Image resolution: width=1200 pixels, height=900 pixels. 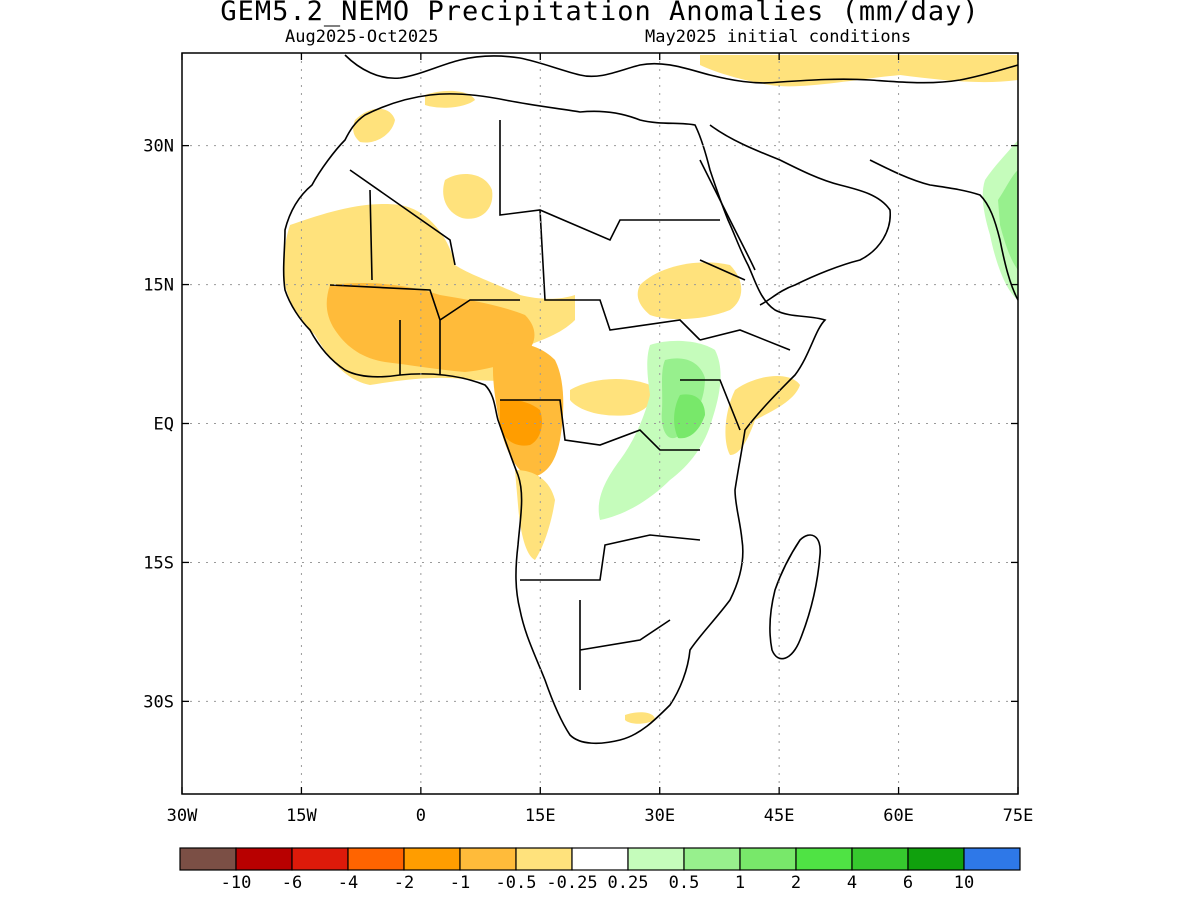 What do you see at coordinates (684, 883) in the screenshot?
I see `colorbar-label: 0.5` at bounding box center [684, 883].